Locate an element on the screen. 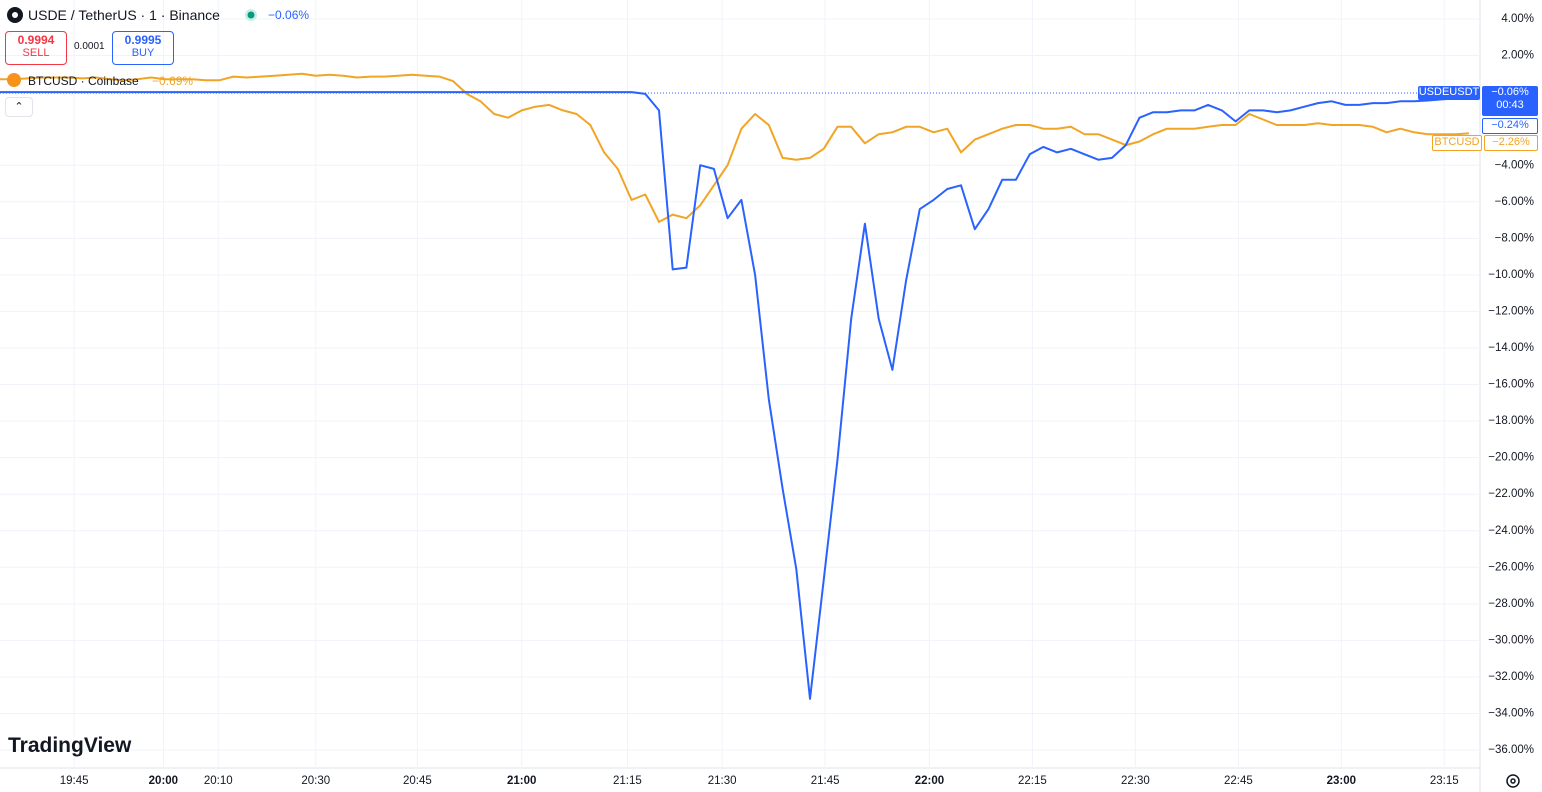 The image size is (1542, 792). y-tick-label: 4.00% is located at coordinates (1517, 19).